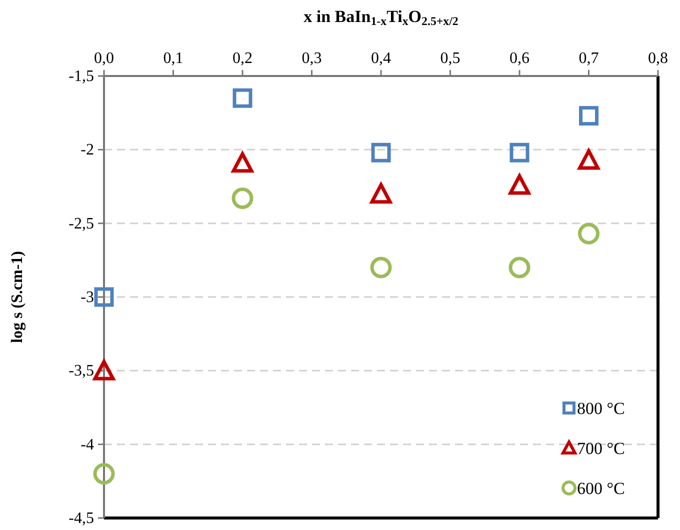 The image size is (680, 530). What do you see at coordinates (17, 297) in the screenshot?
I see `y-axis-title: log s (S.cm-1)` at bounding box center [17, 297].